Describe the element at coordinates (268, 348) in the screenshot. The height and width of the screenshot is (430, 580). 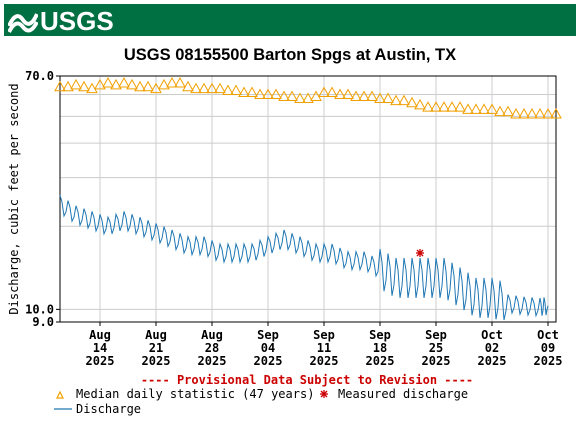
I see `x-tick-label: Sep 04 2025` at that location.